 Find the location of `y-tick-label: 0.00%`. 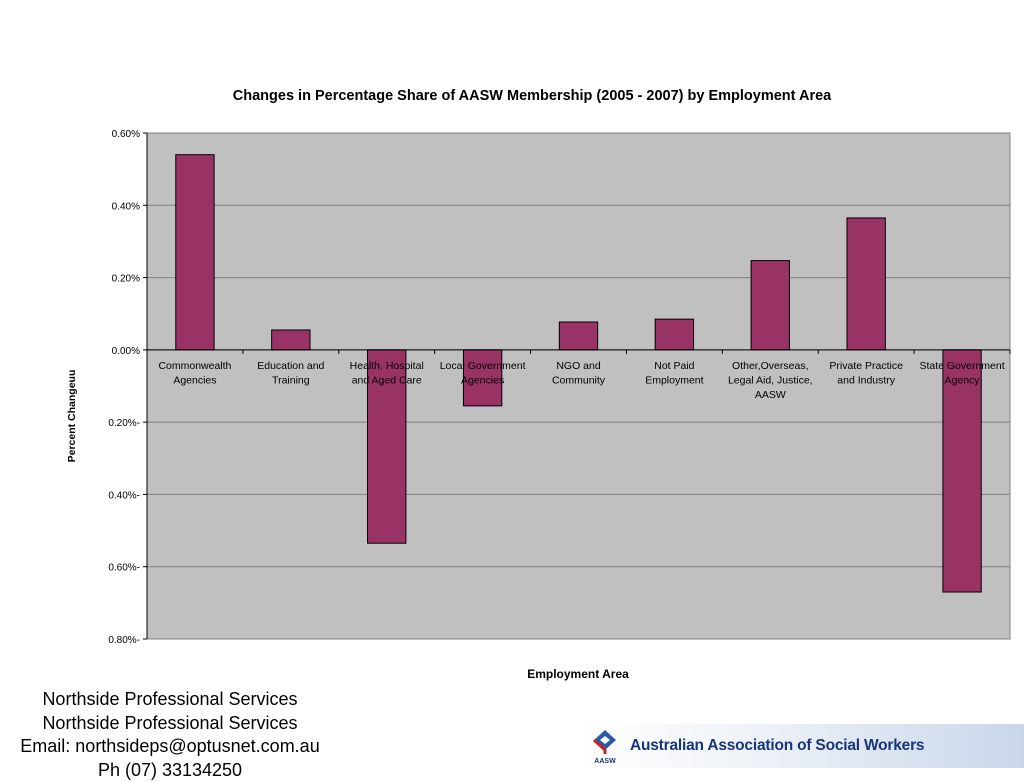

y-tick-label: 0.00% is located at coordinates (126, 351).